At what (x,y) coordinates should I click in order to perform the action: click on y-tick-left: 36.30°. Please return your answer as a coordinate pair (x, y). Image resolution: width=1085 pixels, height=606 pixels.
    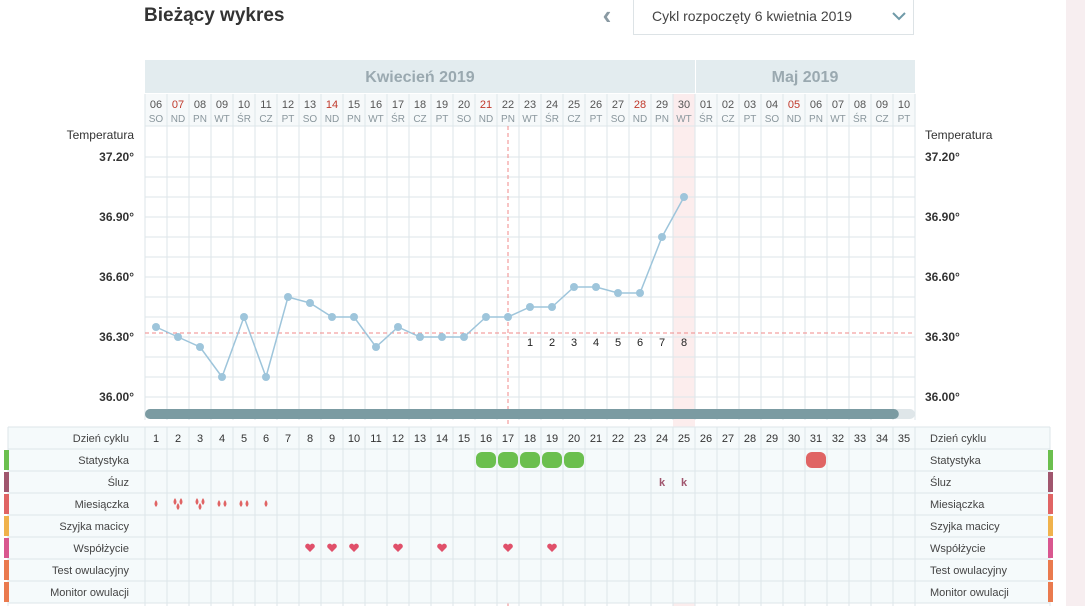
    Looking at the image, I should click on (116, 337).